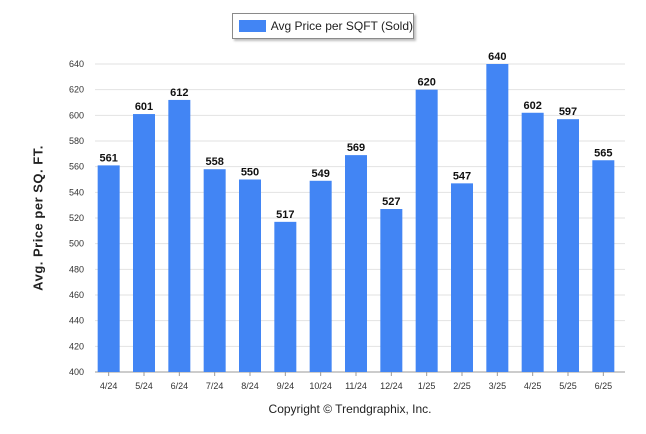 The image size is (646, 434). Describe the element at coordinates (76, 64) in the screenshot. I see `y-tick-label: 640` at that location.